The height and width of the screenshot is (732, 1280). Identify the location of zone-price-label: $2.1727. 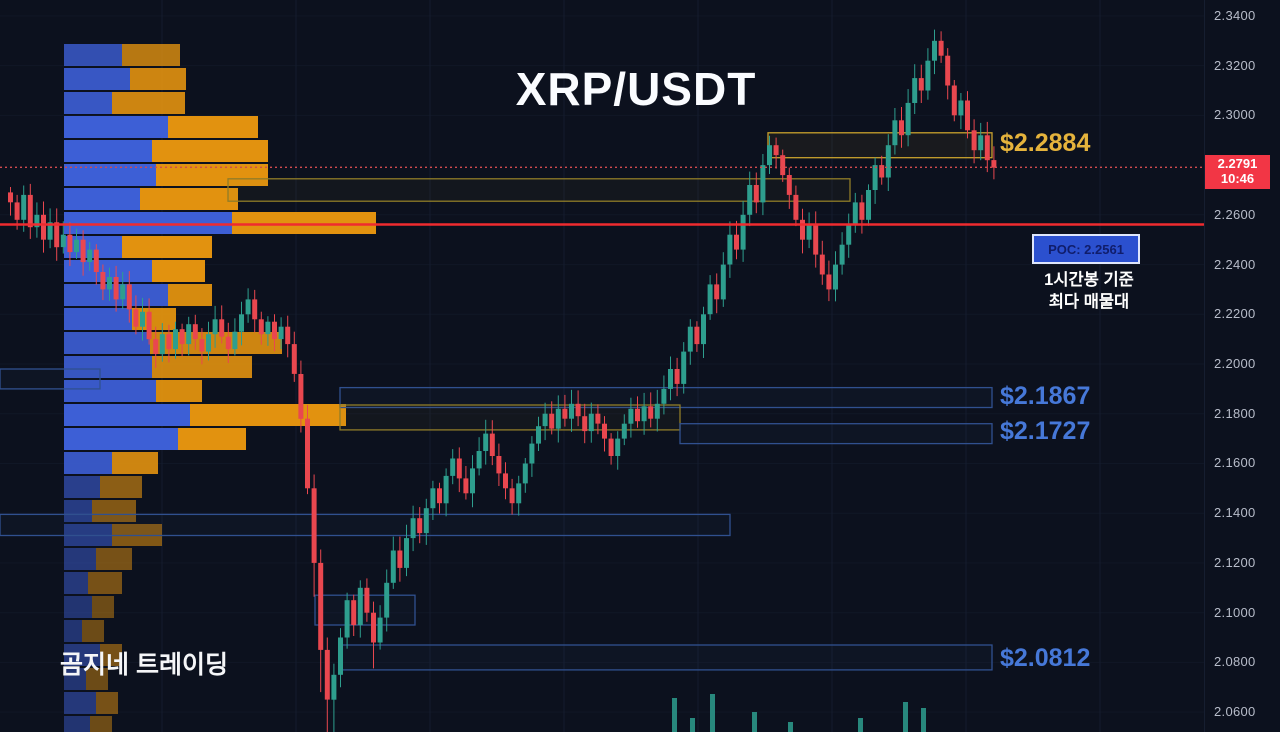
(1045, 430).